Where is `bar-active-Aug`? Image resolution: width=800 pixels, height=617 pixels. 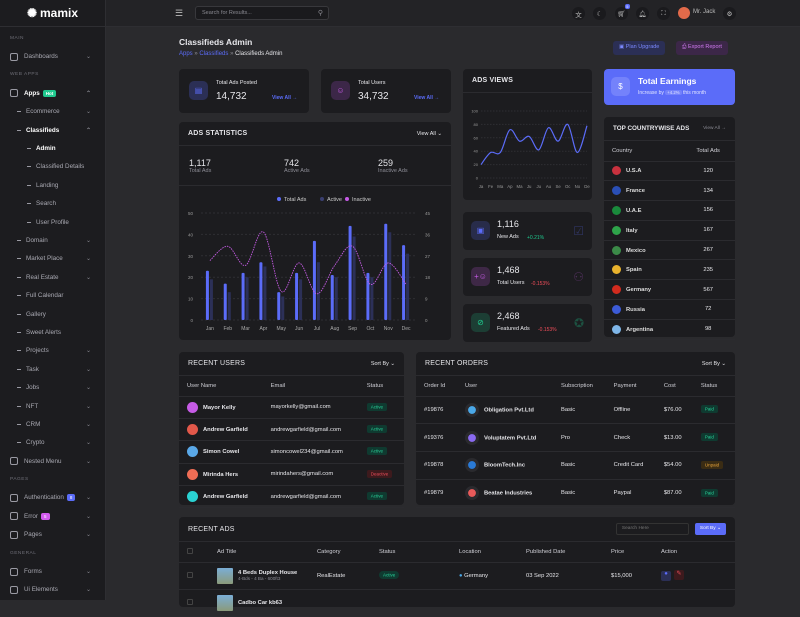
bar-active-Aug is located at coordinates (336, 298).